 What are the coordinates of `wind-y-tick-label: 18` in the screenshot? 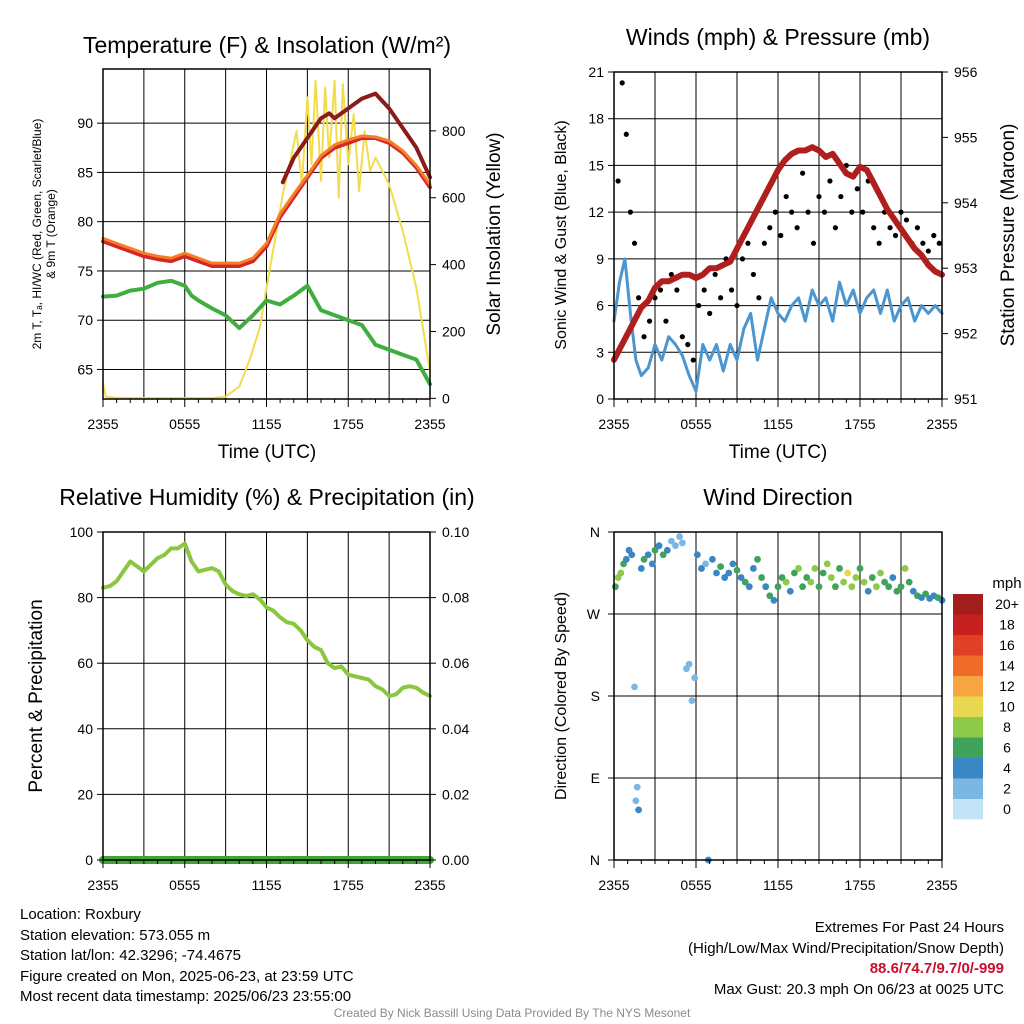 It's located at (596, 119).